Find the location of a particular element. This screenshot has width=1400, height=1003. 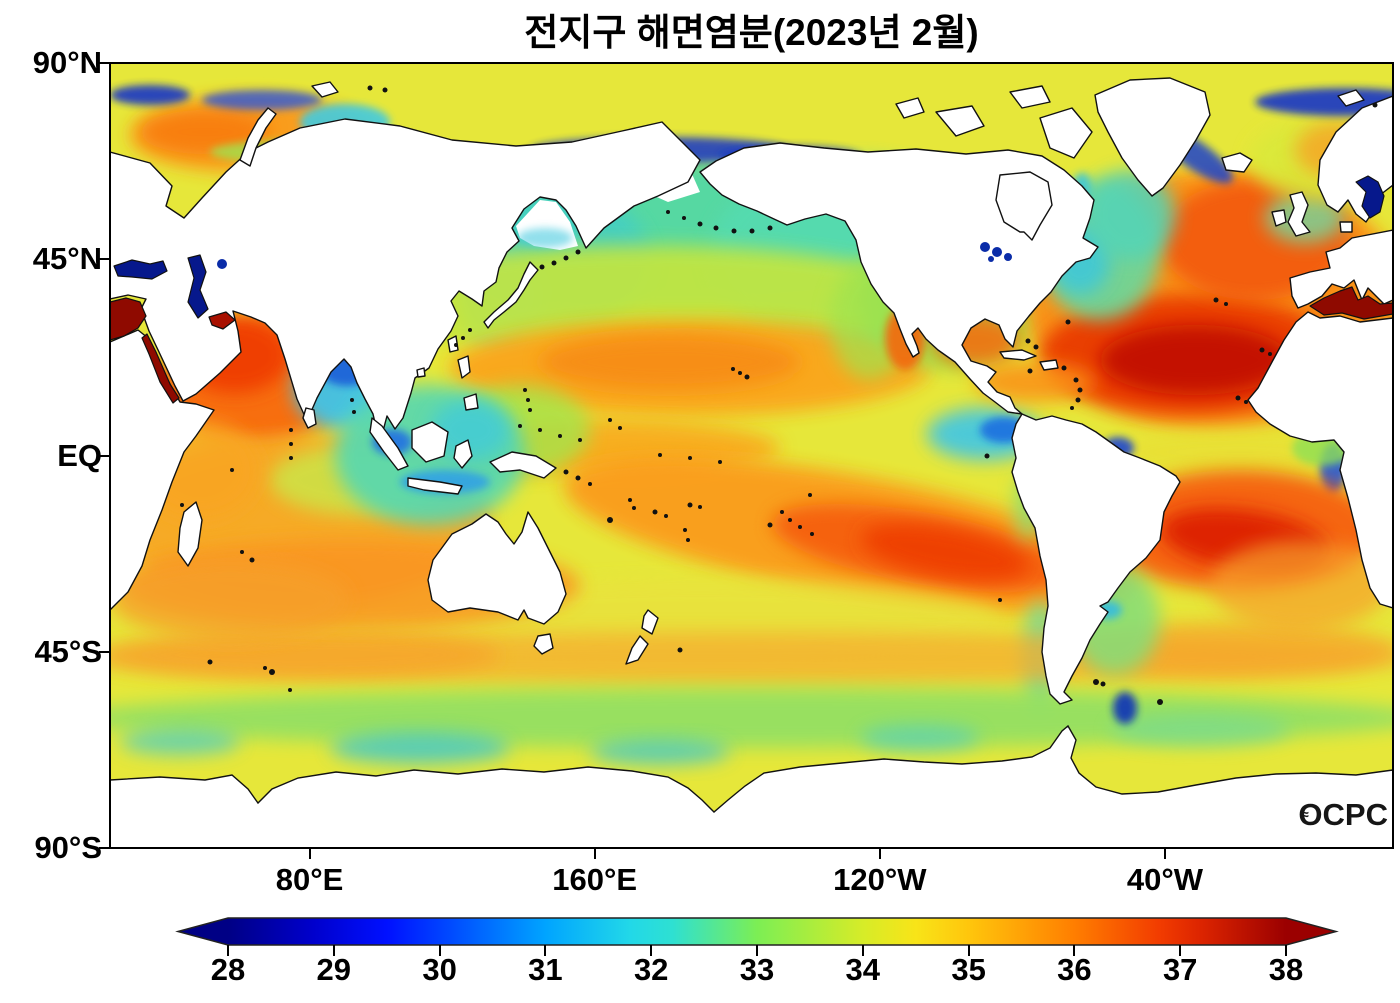

colorbar-tick-label: 32 is located at coordinates (651, 969).